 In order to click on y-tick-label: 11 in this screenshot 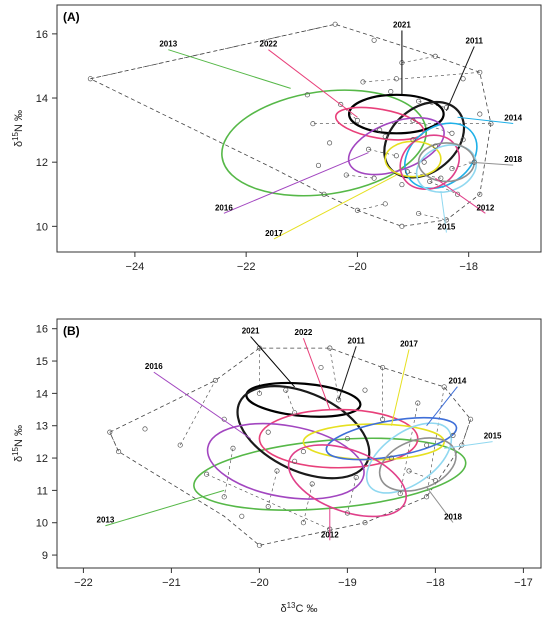, I will do `click(42, 491)`.